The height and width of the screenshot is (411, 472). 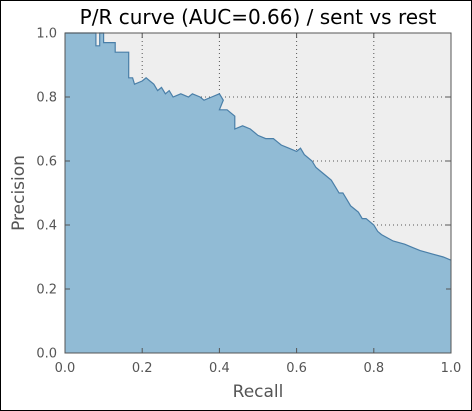 What do you see at coordinates (46, 226) in the screenshot?
I see `y-tick-label: 0.4` at bounding box center [46, 226].